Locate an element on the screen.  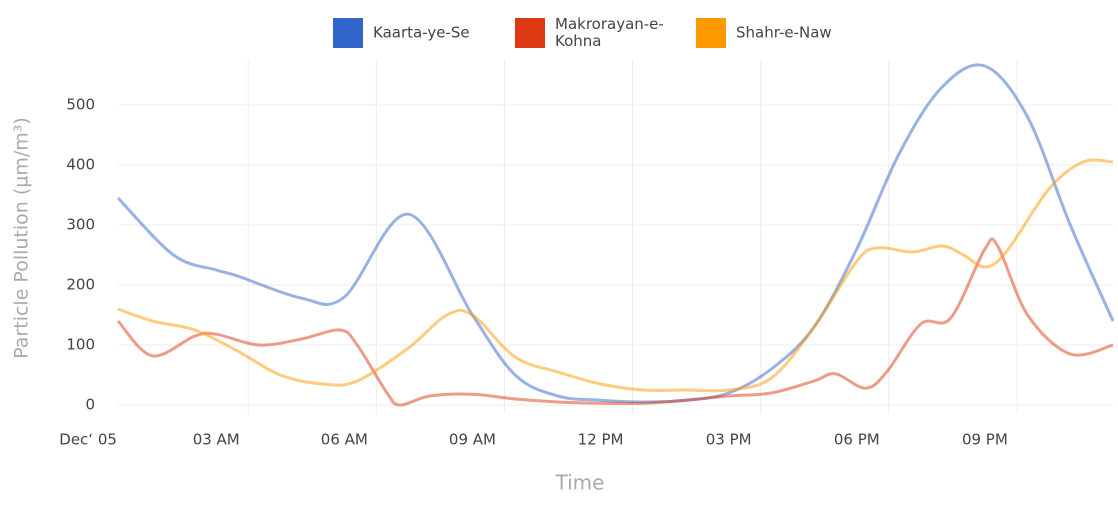
legend-item: Makrorayan-e-Kohna is located at coordinates (589, 32).